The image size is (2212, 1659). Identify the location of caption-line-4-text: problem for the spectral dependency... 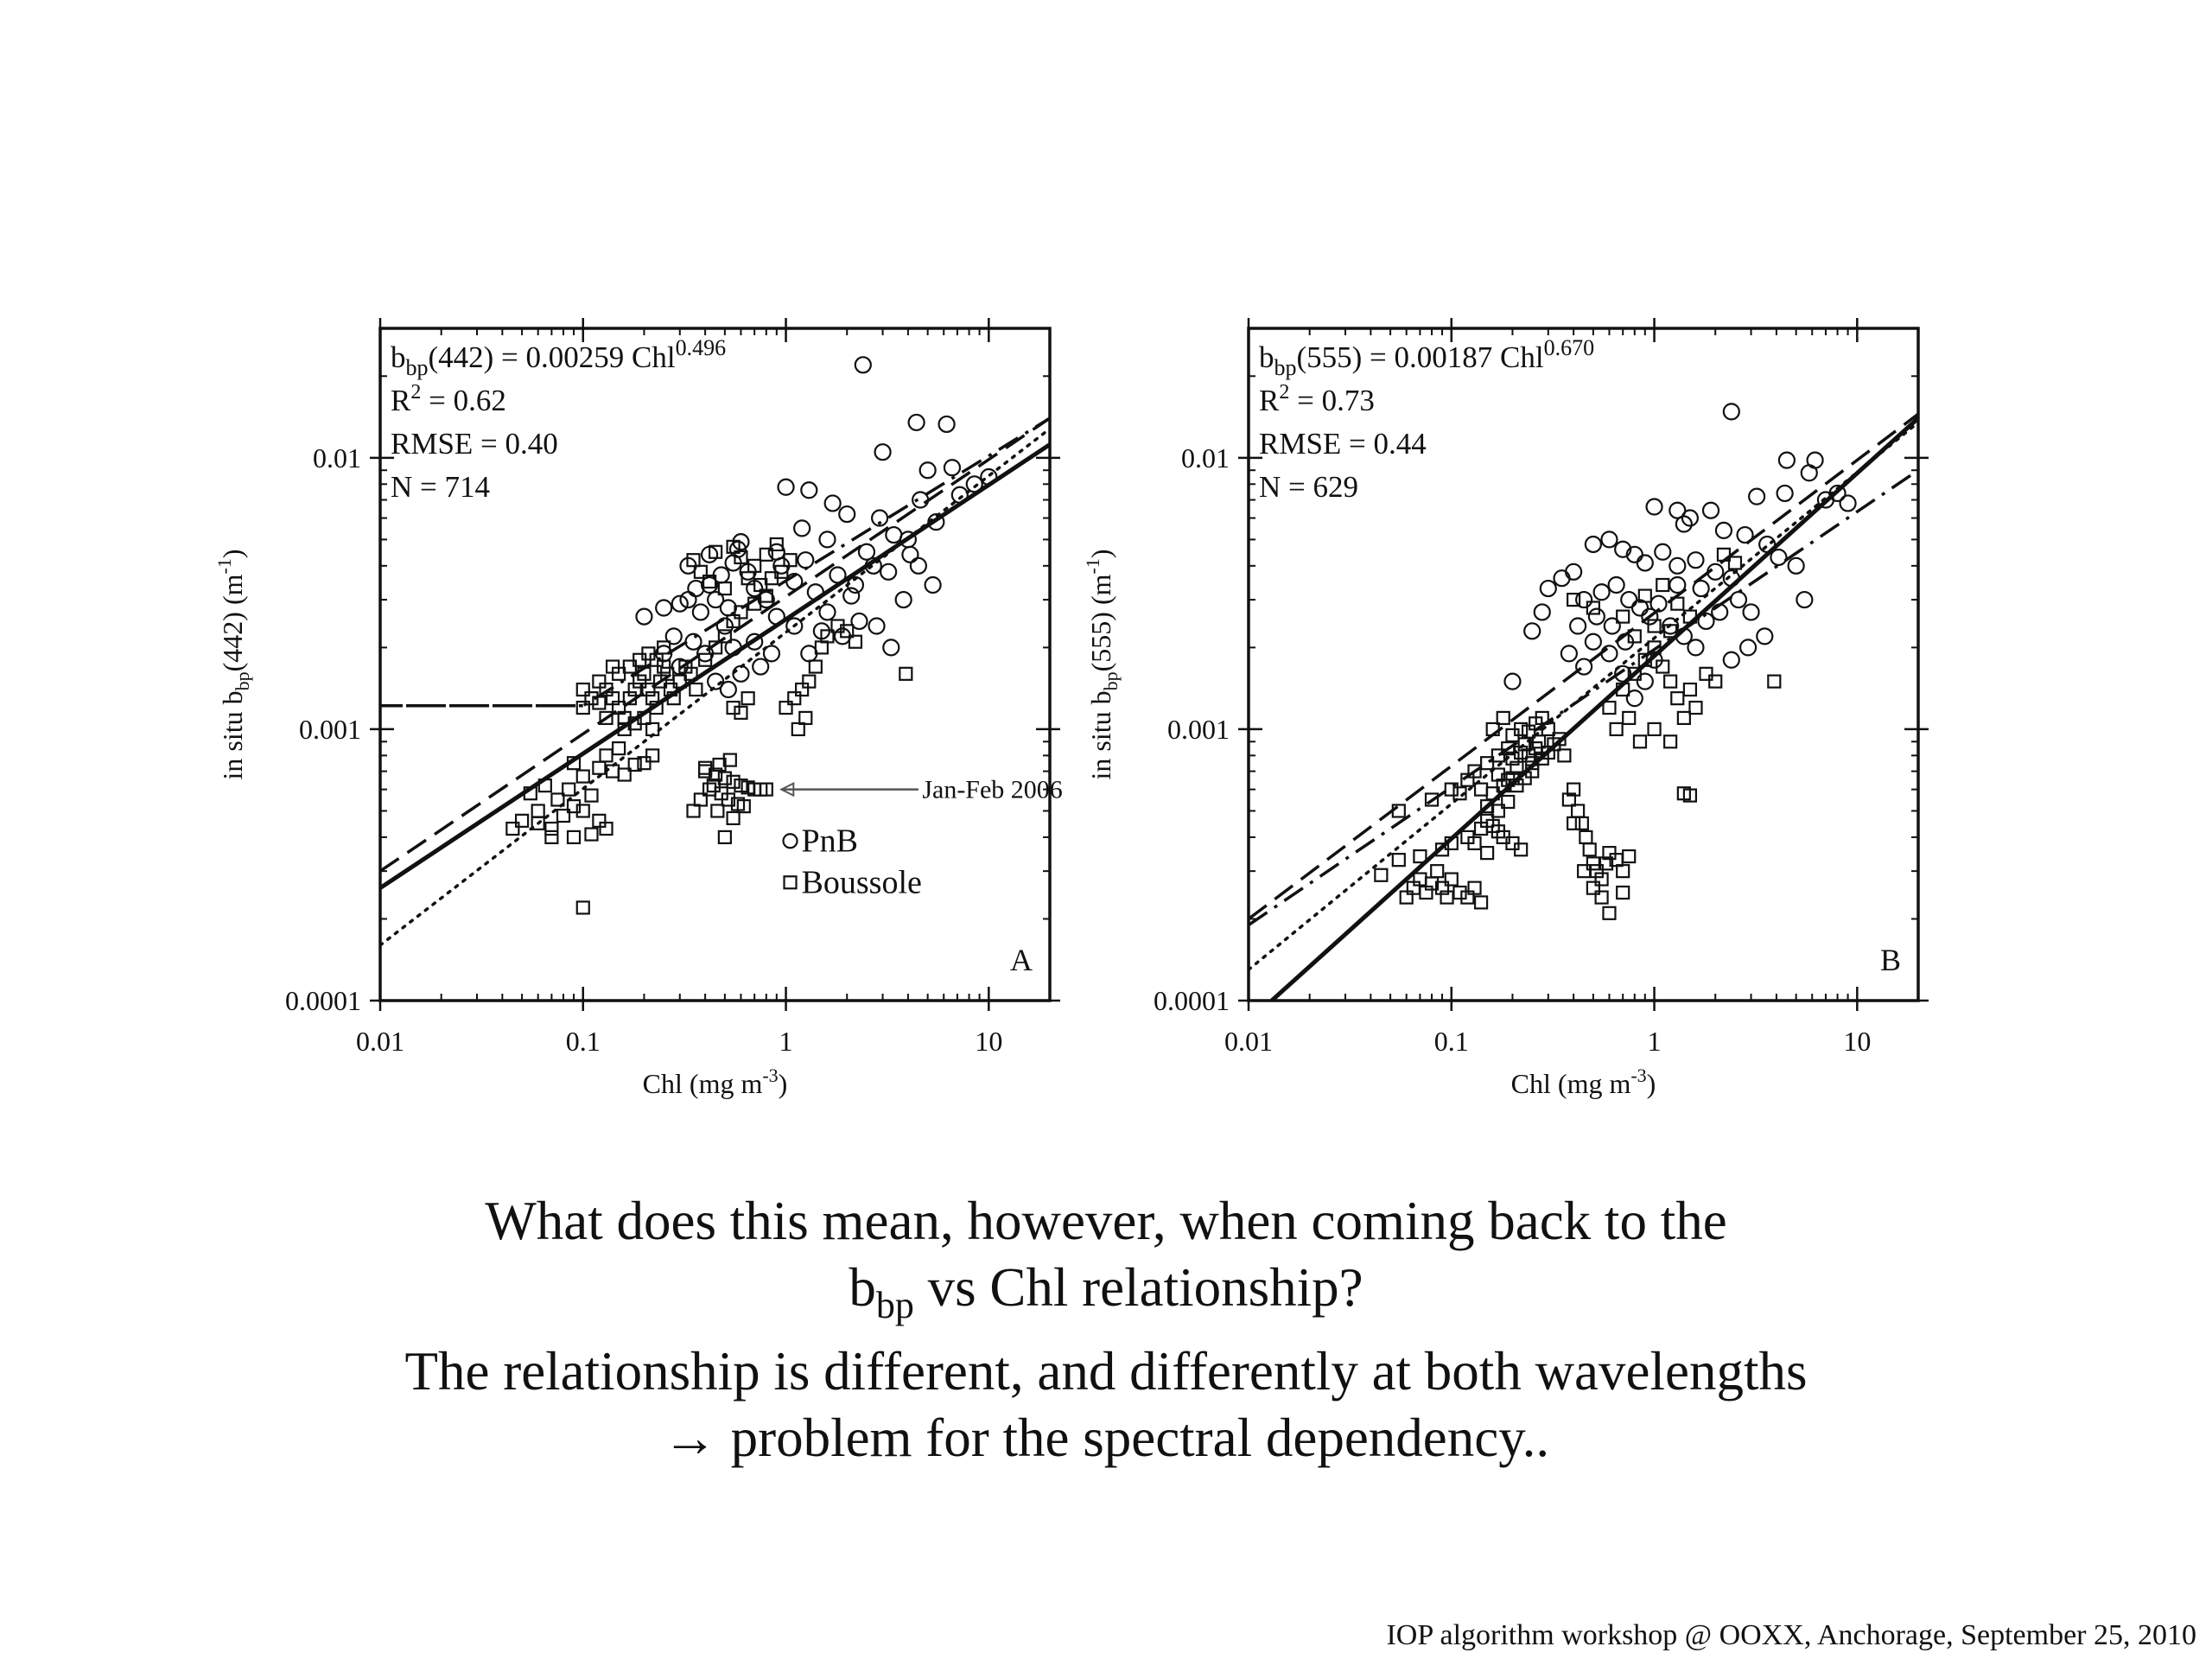
(1133, 1438).